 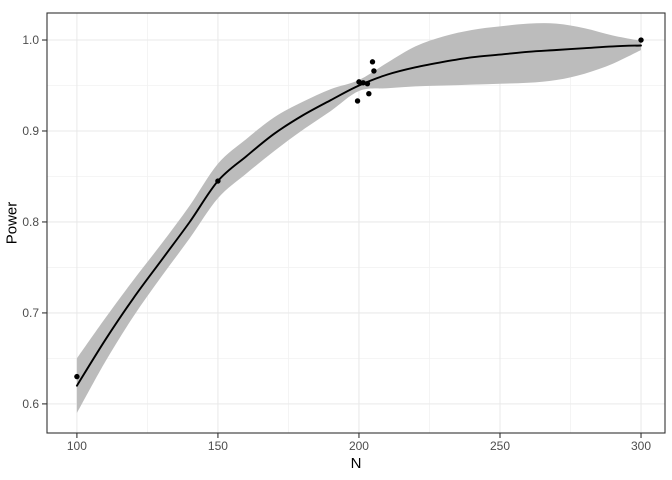 I want to click on y-tick-label: 0.8, so click(x=30, y=222).